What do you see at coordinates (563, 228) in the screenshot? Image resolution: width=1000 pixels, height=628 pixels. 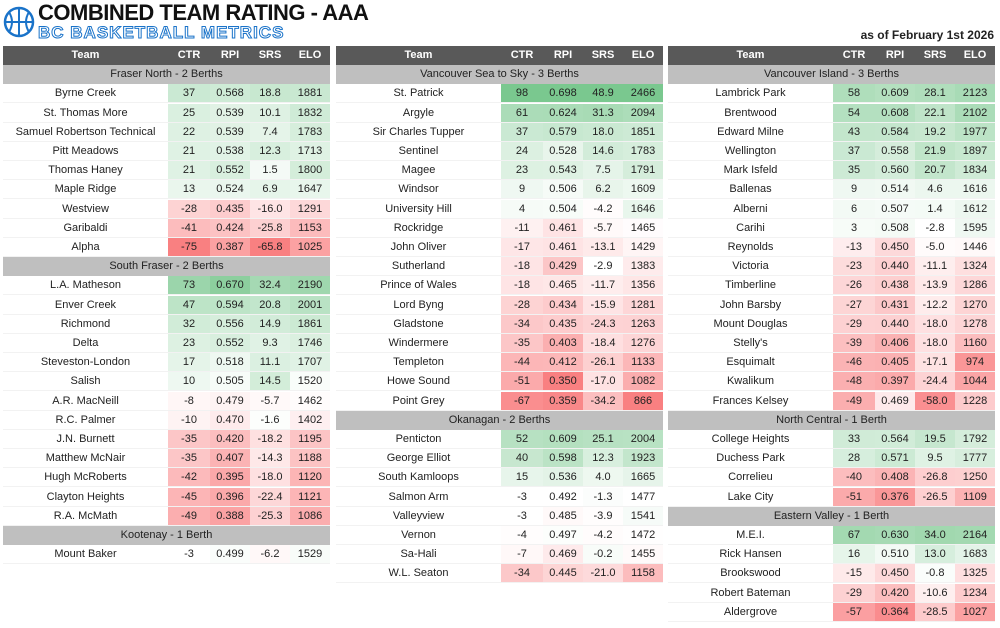 I see `stat-cell: 0.461` at bounding box center [563, 228].